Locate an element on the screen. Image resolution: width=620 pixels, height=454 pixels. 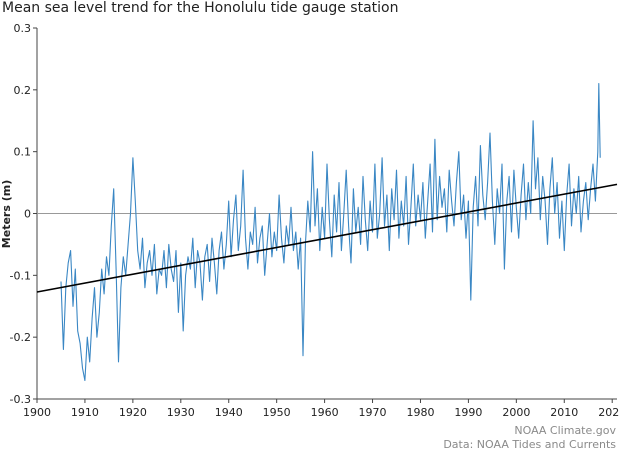
y-axis-label: Meters (m) is located at coordinates (6, 214).